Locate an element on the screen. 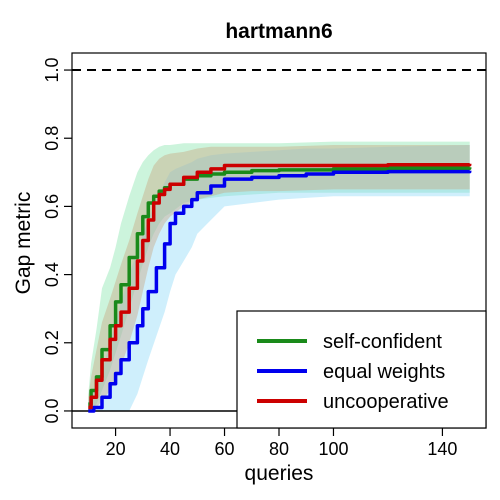  legend-label-1: self-confident is located at coordinates (382, 342).